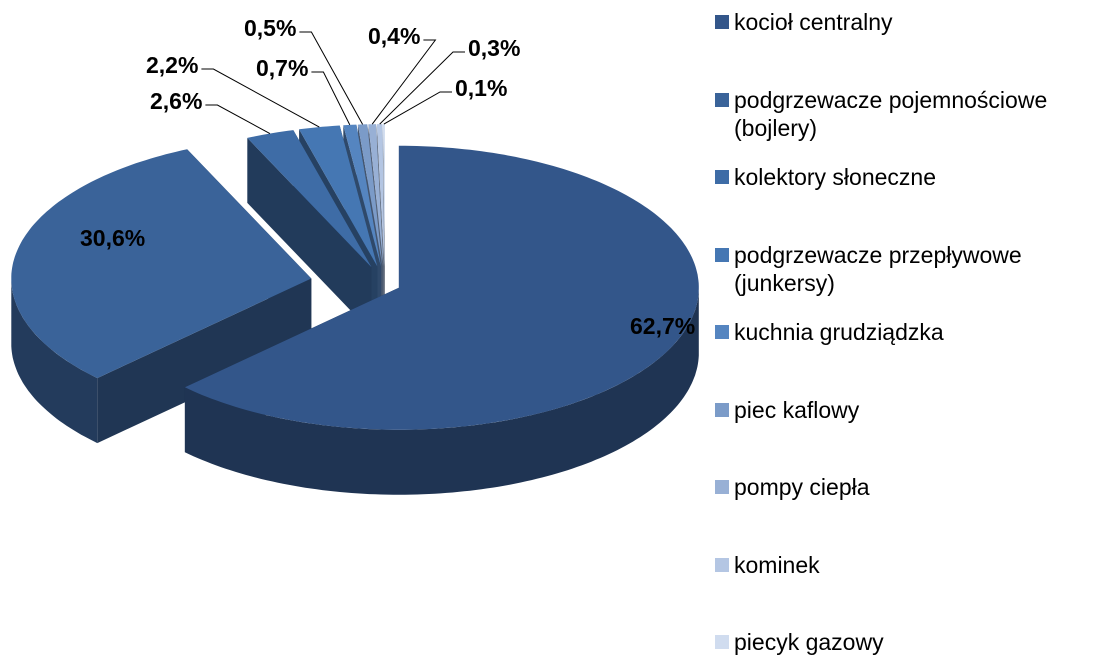  Describe the element at coordinates (797, 409) in the screenshot. I see `legend-label: piec kaflowy` at that location.